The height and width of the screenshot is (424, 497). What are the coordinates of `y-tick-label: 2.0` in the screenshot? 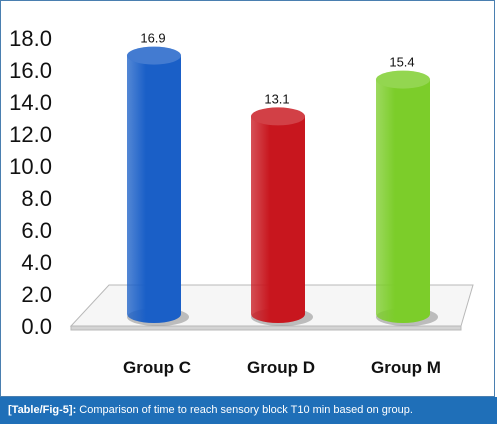 It's located at (36, 294).